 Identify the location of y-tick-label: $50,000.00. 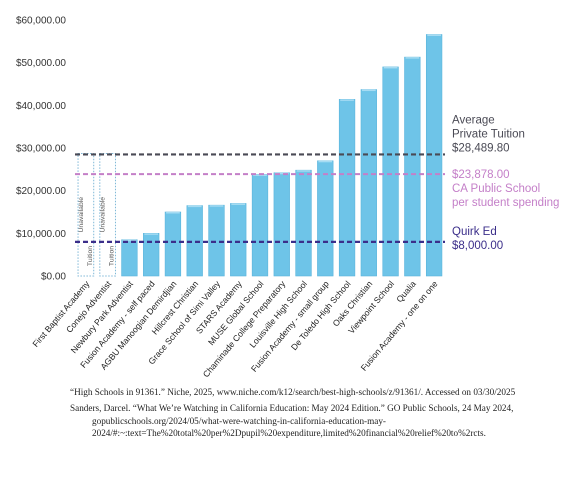
(41, 63).